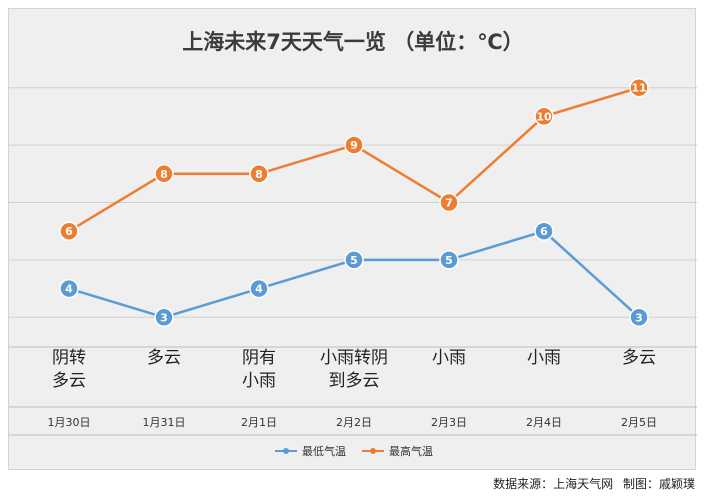  Describe the element at coordinates (544, 422) in the screenshot. I see `date-tick-label: 2月4日` at that location.